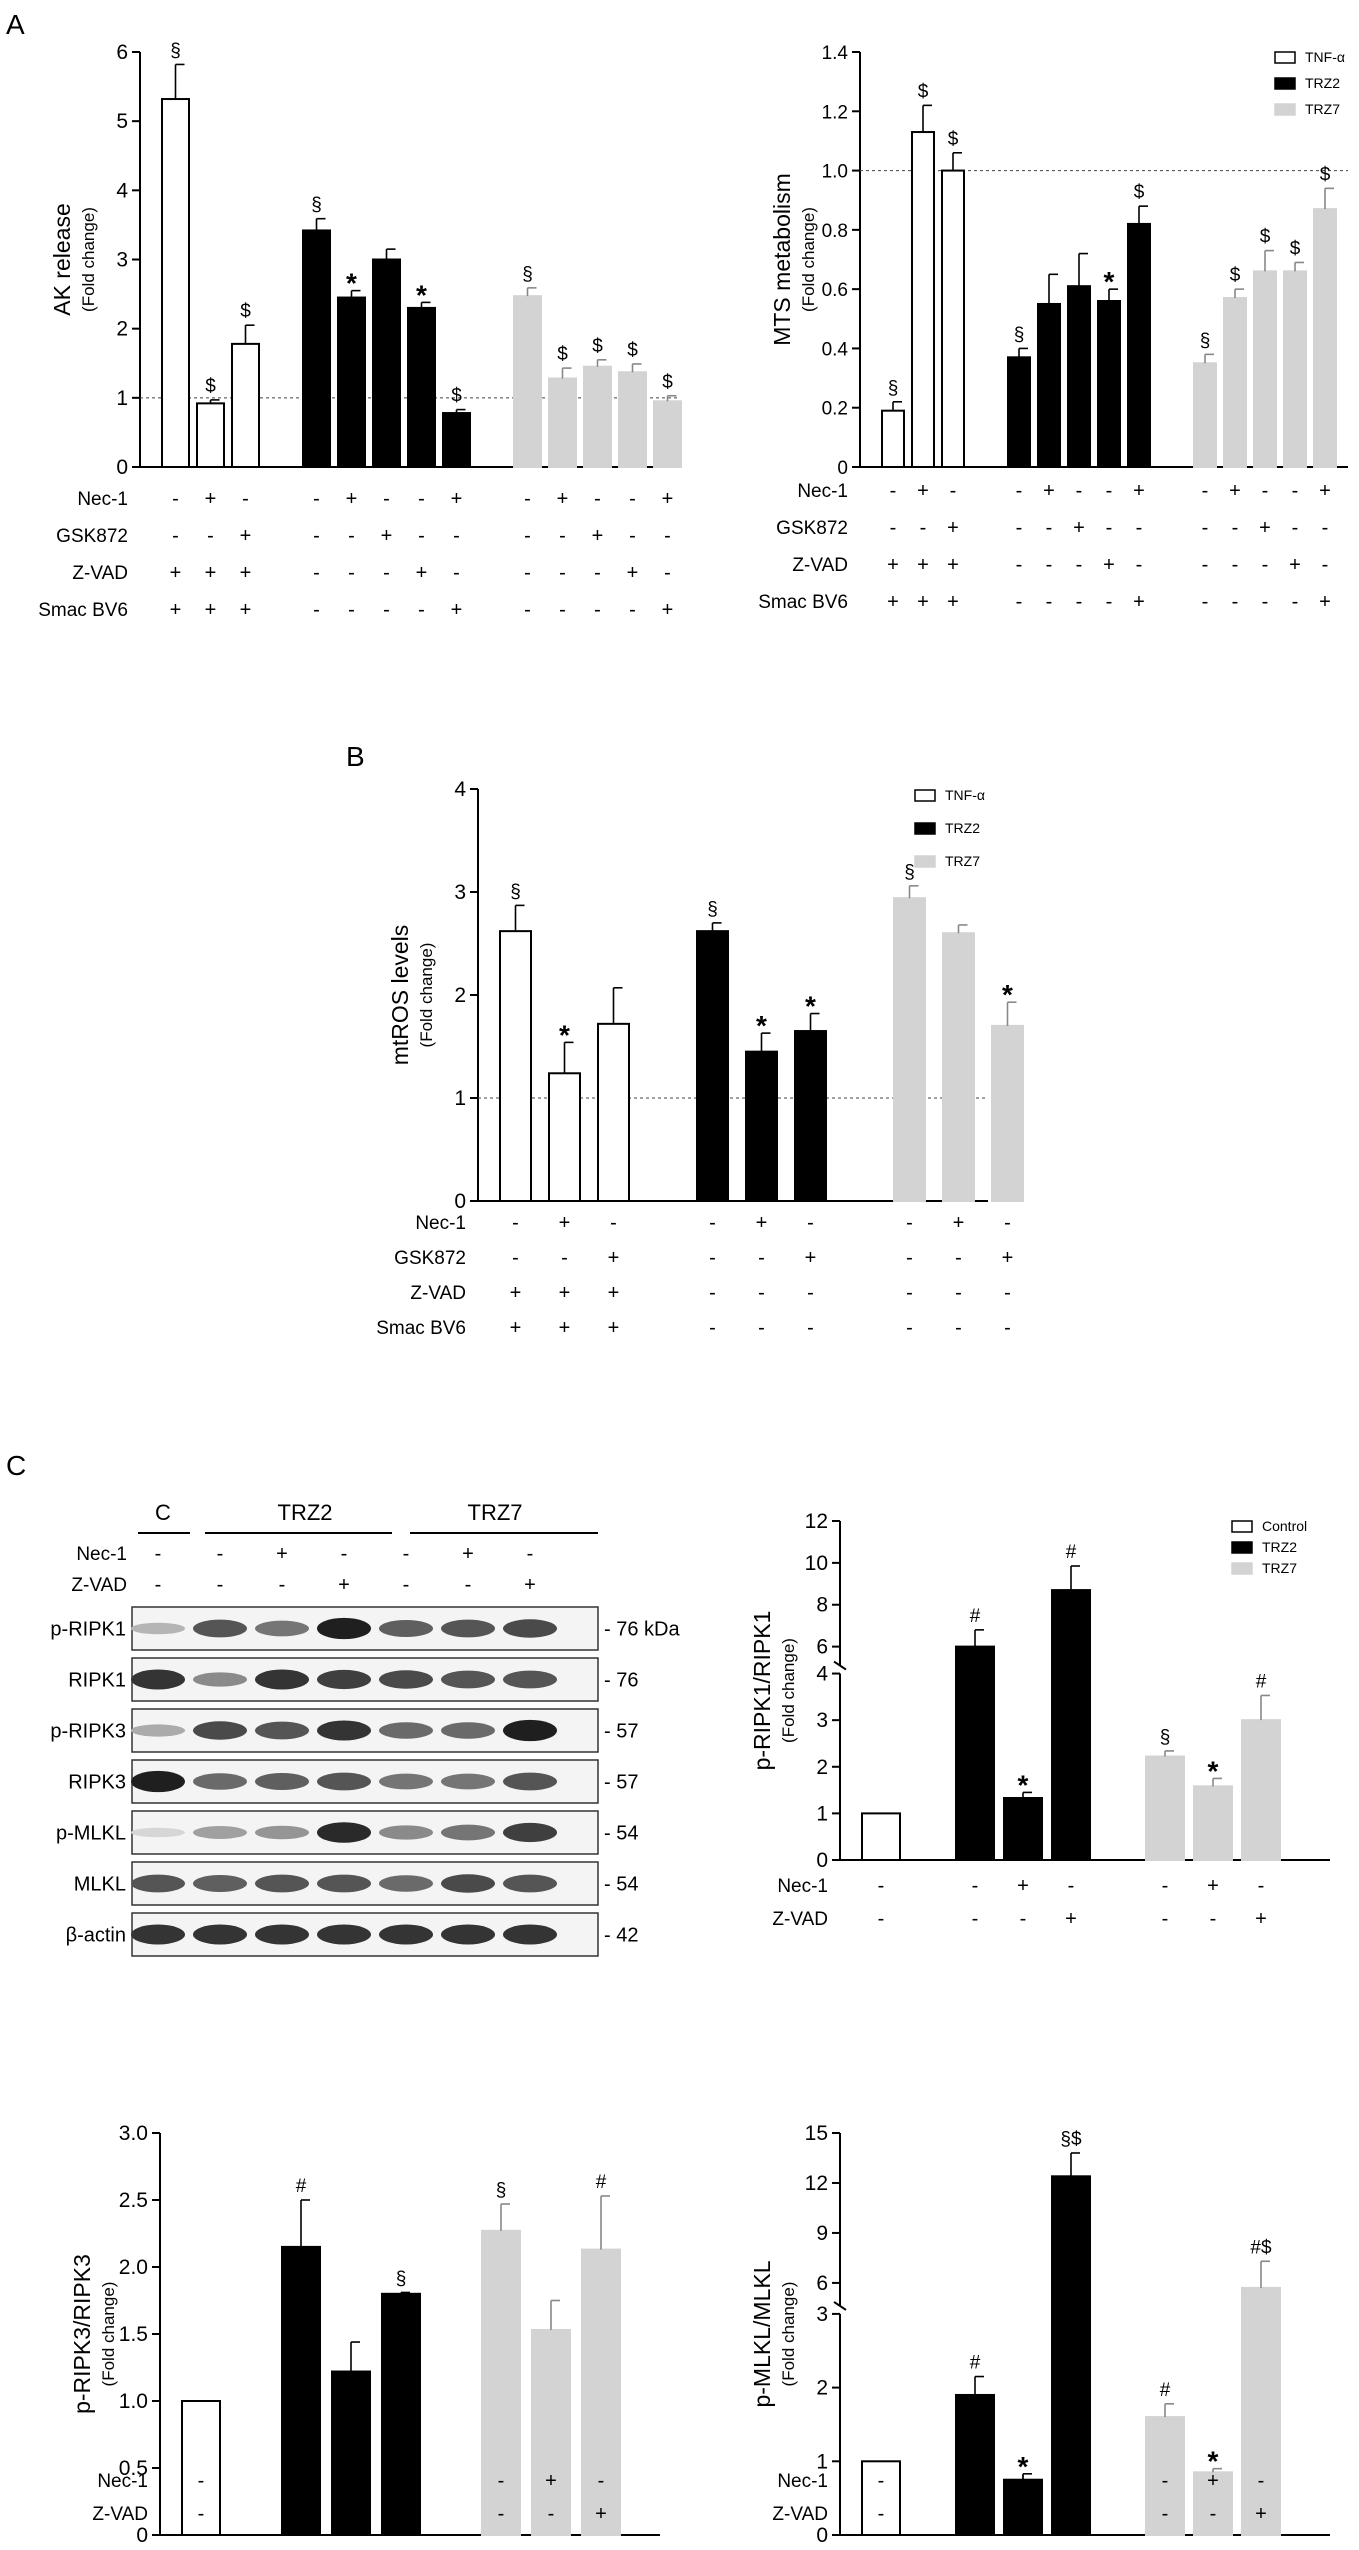 The image size is (1359, 2550). Describe the element at coordinates (621, 1732) in the screenshot. I see `molecular-weight-label: - 57` at that location.